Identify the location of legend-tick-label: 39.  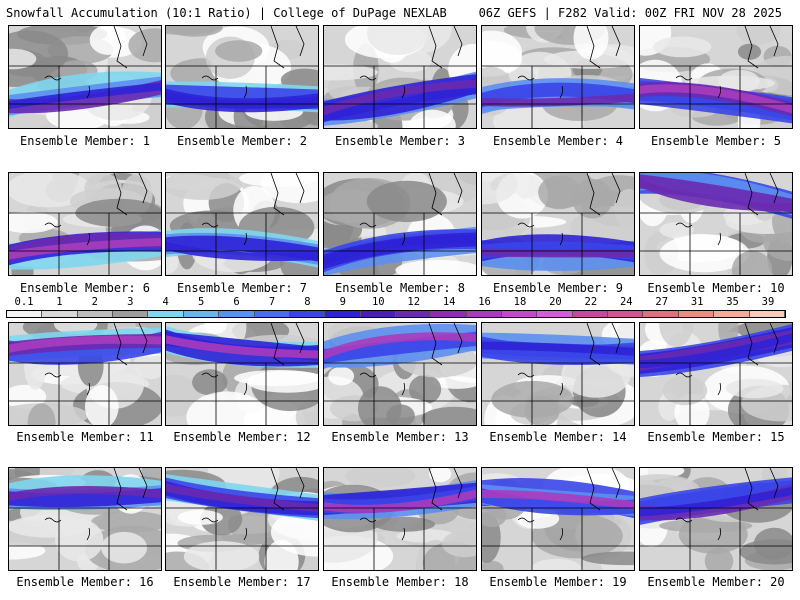
(768, 302).